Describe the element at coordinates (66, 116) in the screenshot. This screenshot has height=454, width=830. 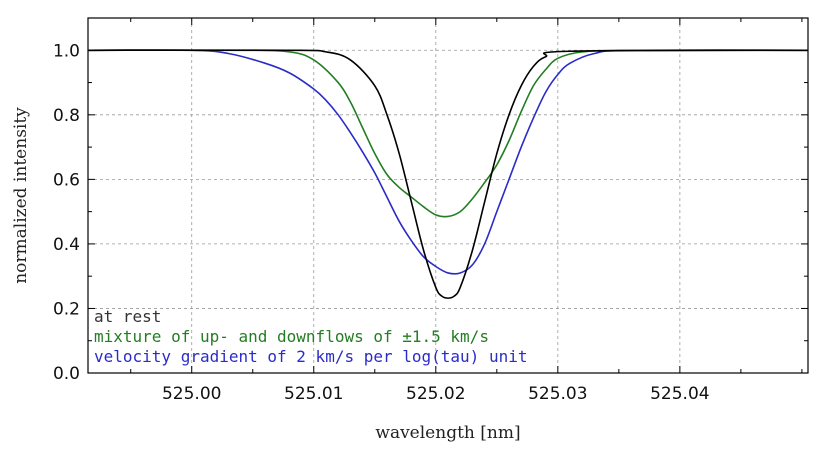
I see `y-tick-label: 0.8` at that location.